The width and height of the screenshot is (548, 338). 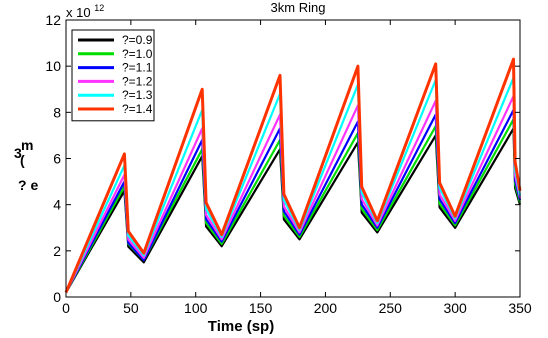 I want to click on y-exponent: x 10 12, so click(x=85, y=11).